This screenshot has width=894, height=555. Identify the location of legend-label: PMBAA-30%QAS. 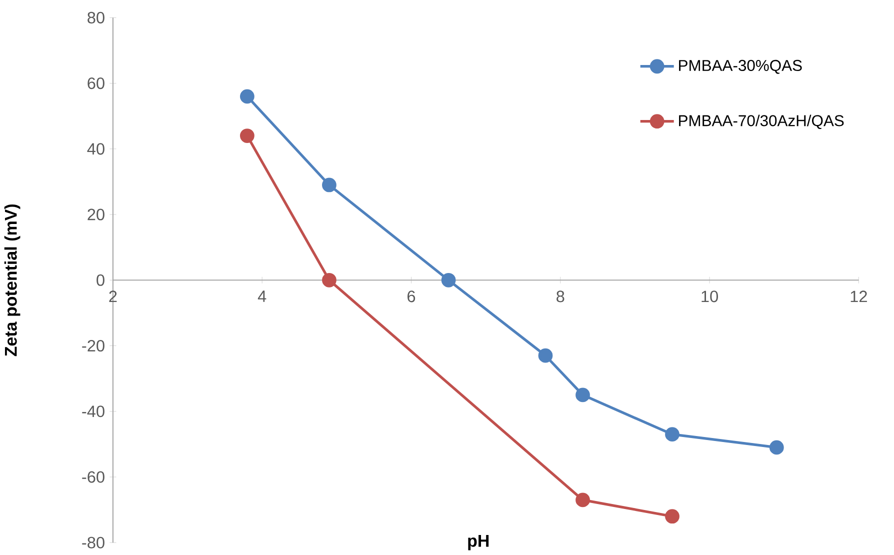
(740, 67).